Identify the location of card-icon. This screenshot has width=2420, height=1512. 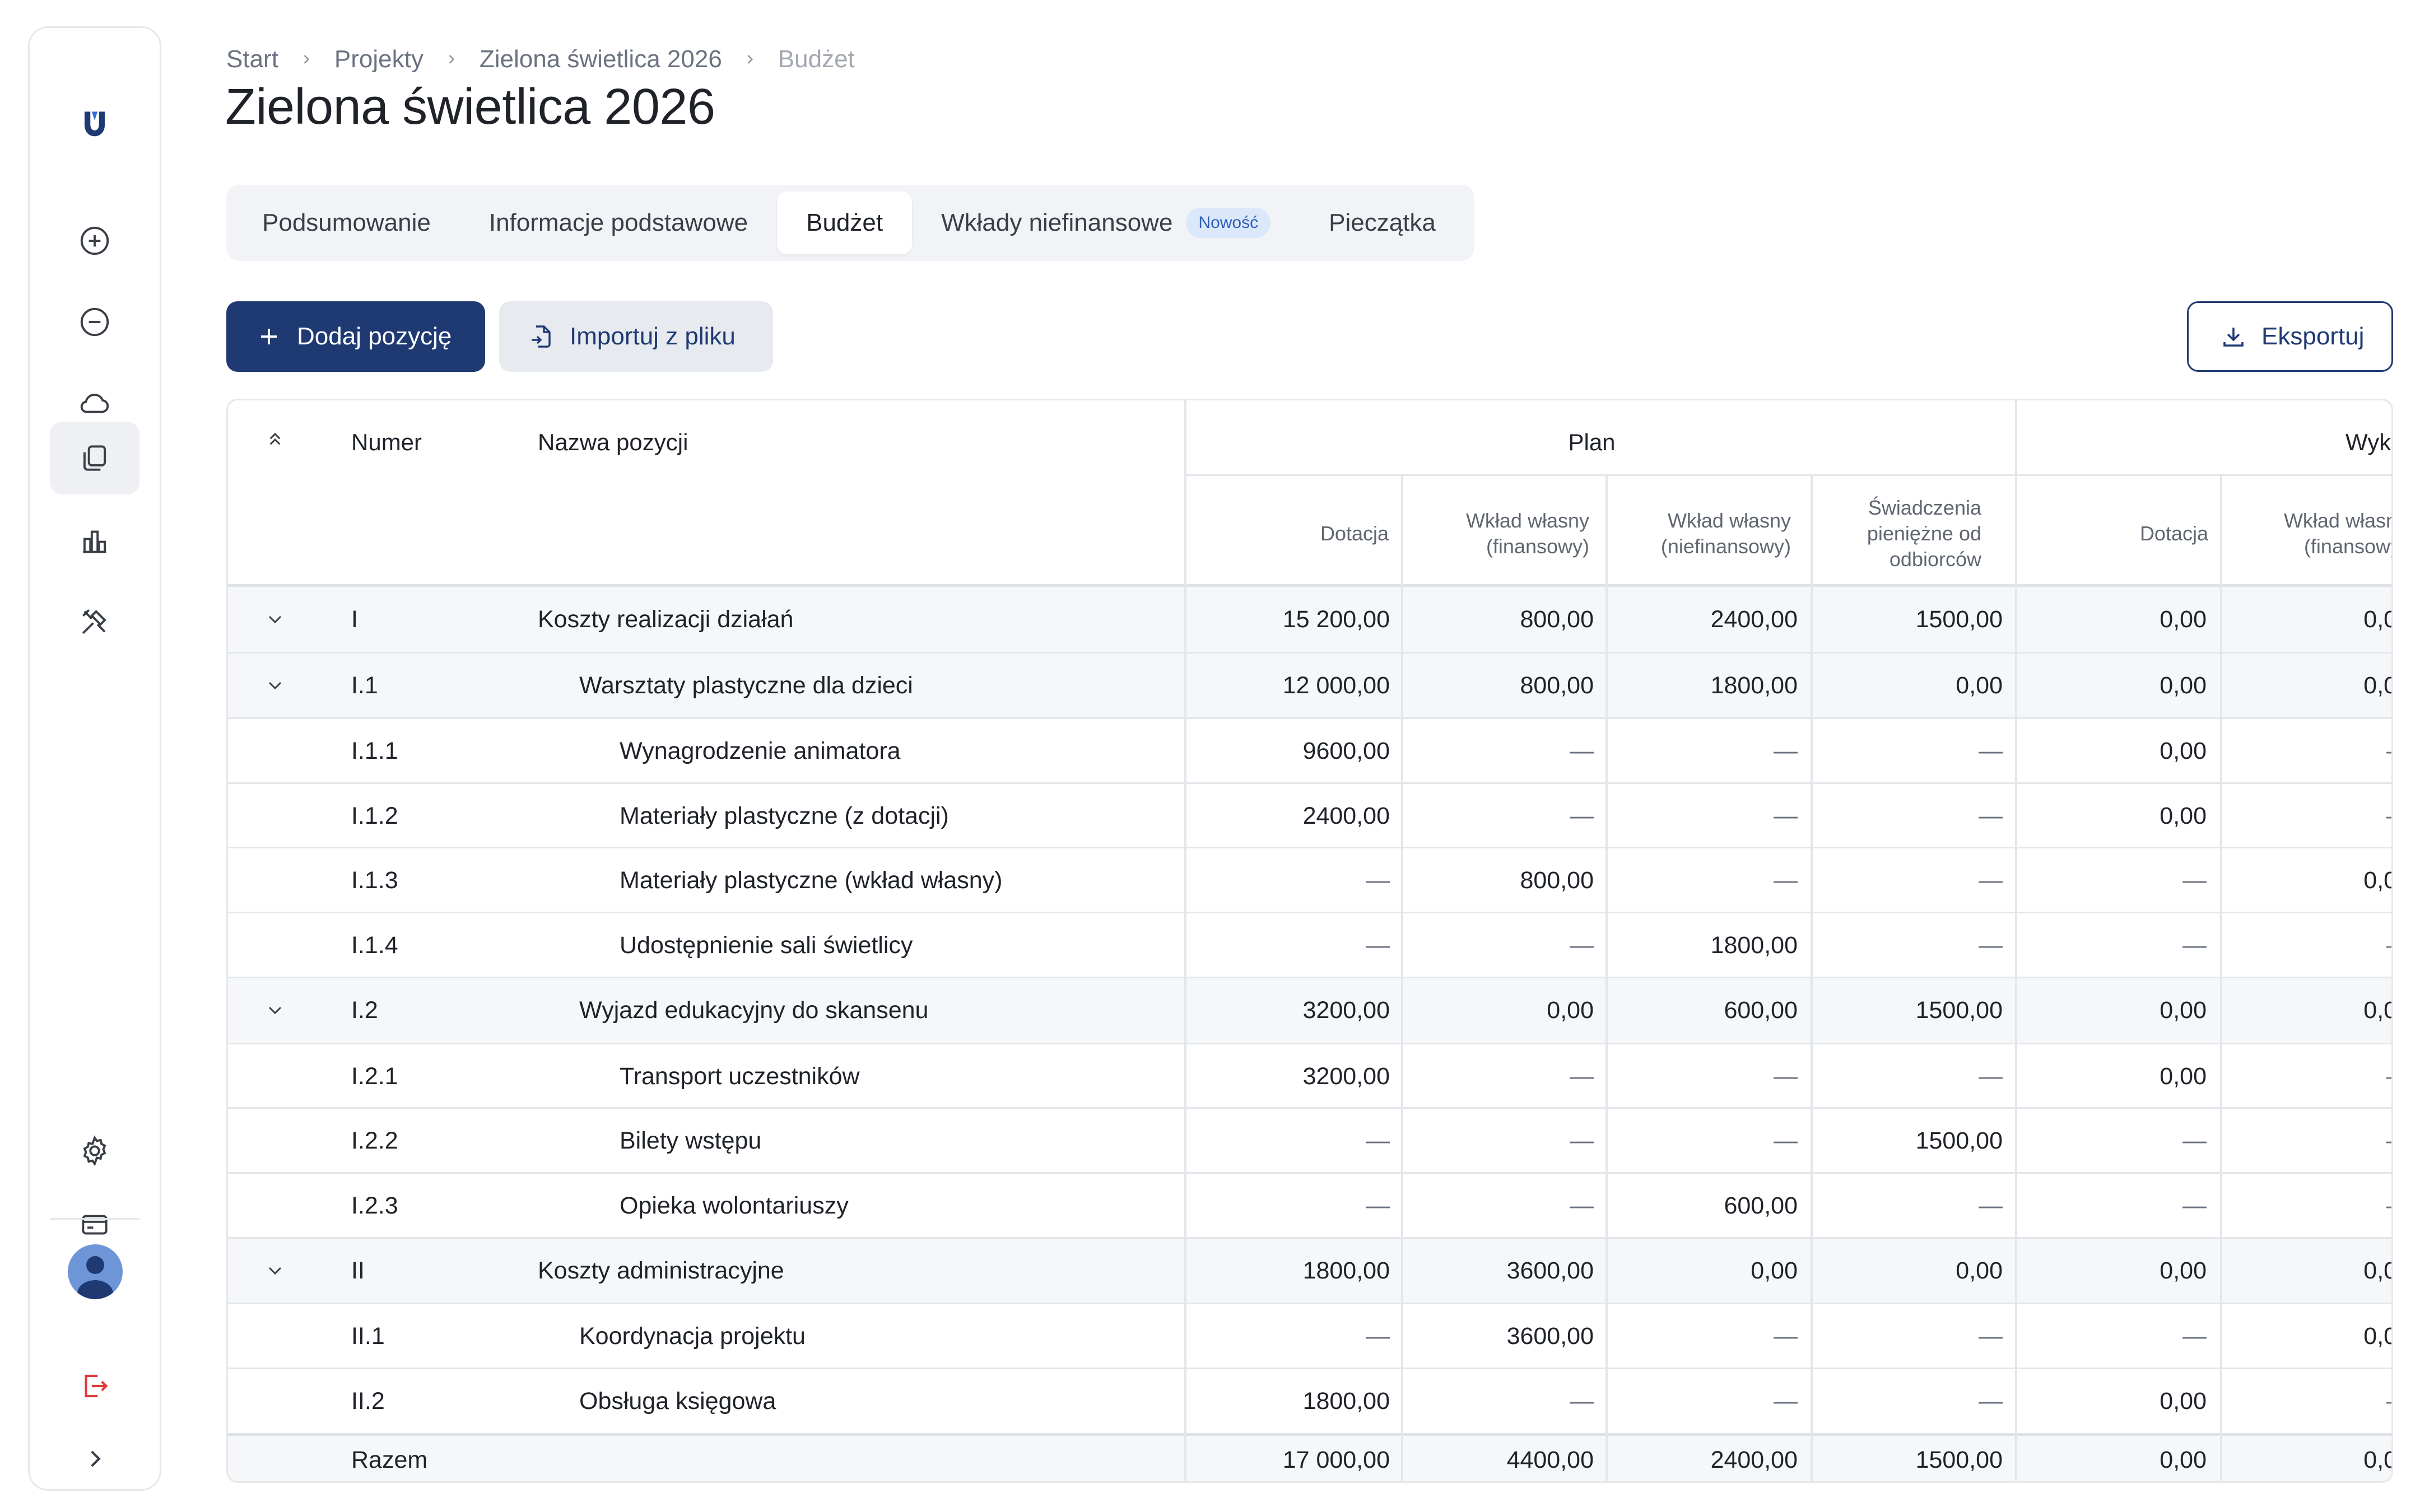
(95, 1225).